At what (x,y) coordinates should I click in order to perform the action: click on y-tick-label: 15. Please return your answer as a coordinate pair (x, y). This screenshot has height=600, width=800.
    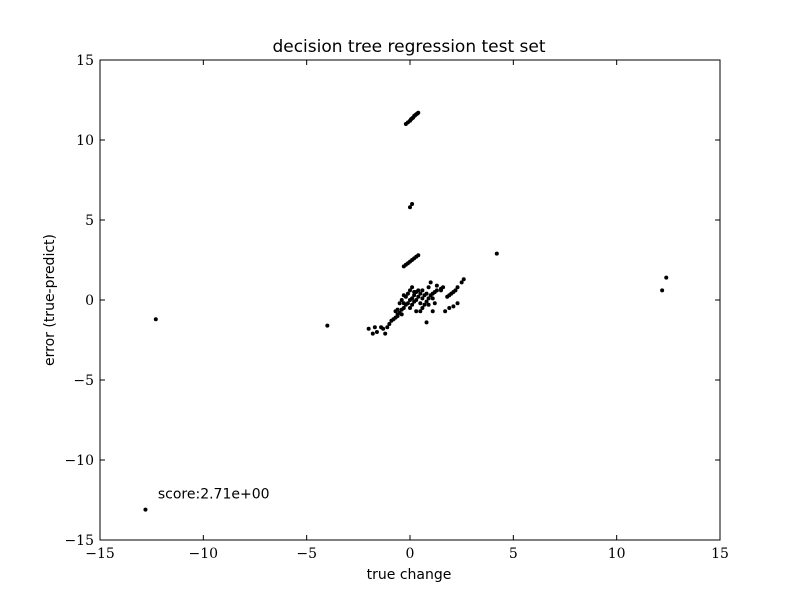
    Looking at the image, I should click on (85, 61).